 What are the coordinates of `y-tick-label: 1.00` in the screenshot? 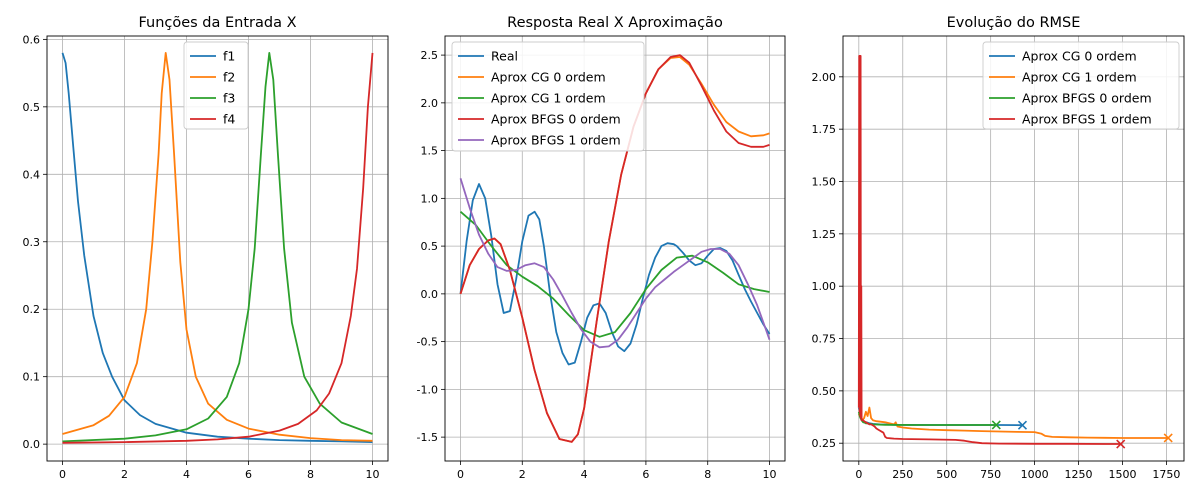 It's located at (824, 286).